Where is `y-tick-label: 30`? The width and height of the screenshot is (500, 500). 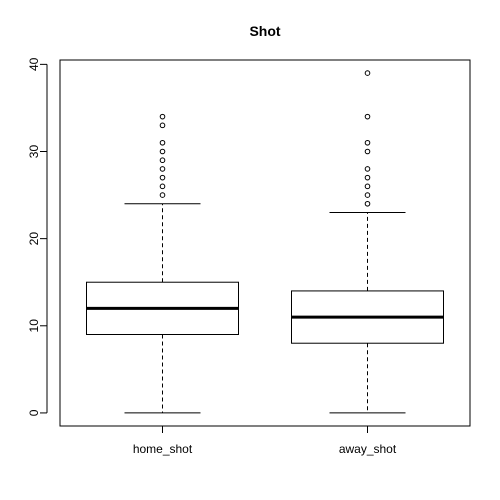
y-tick-label: 30 is located at coordinates (34, 152).